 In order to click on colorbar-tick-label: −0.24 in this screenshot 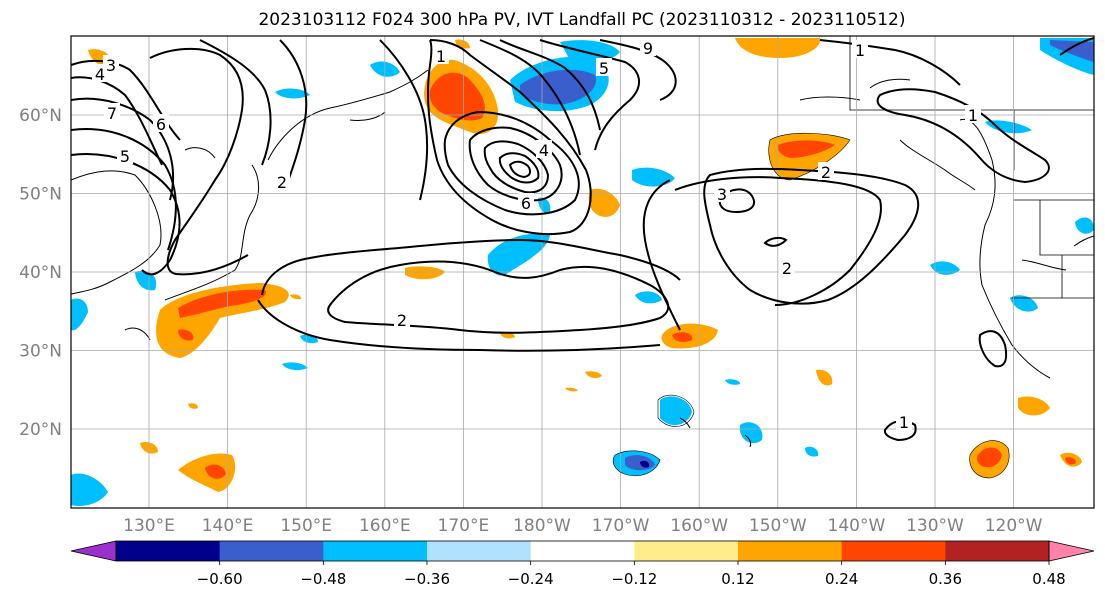, I will do `click(531, 579)`.